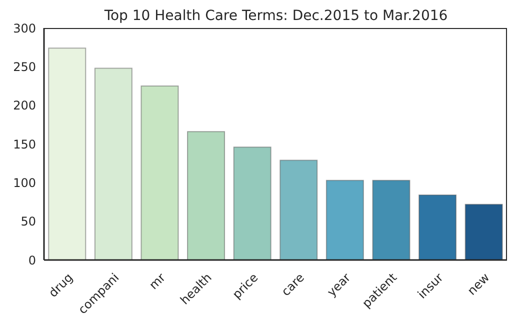 This screenshot has width=517, height=328. What do you see at coordinates (292, 284) in the screenshot?
I see `x-tick-label: care` at bounding box center [292, 284].